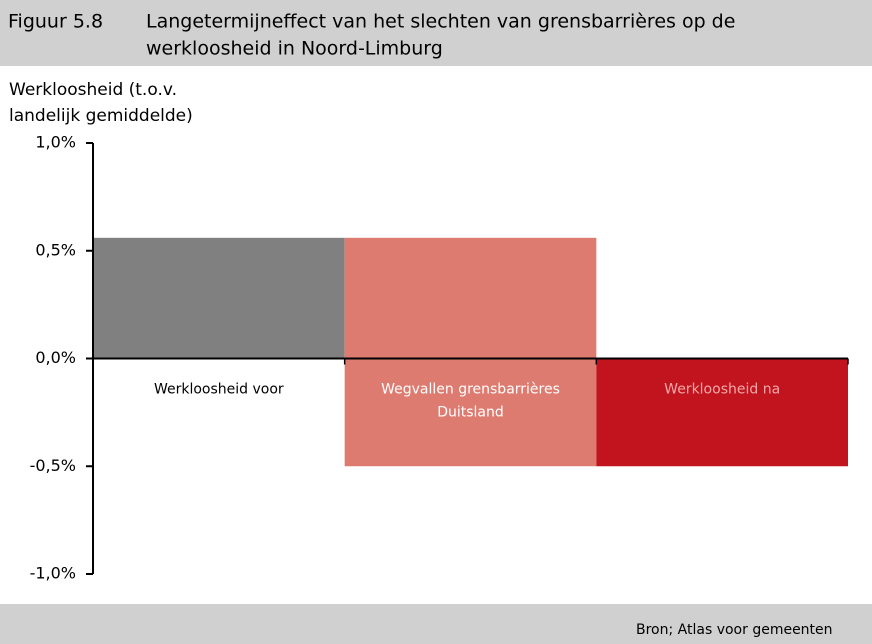 Image resolution: width=872 pixels, height=644 pixels. Describe the element at coordinates (436, 624) in the screenshot. I see `footer-band` at that location.